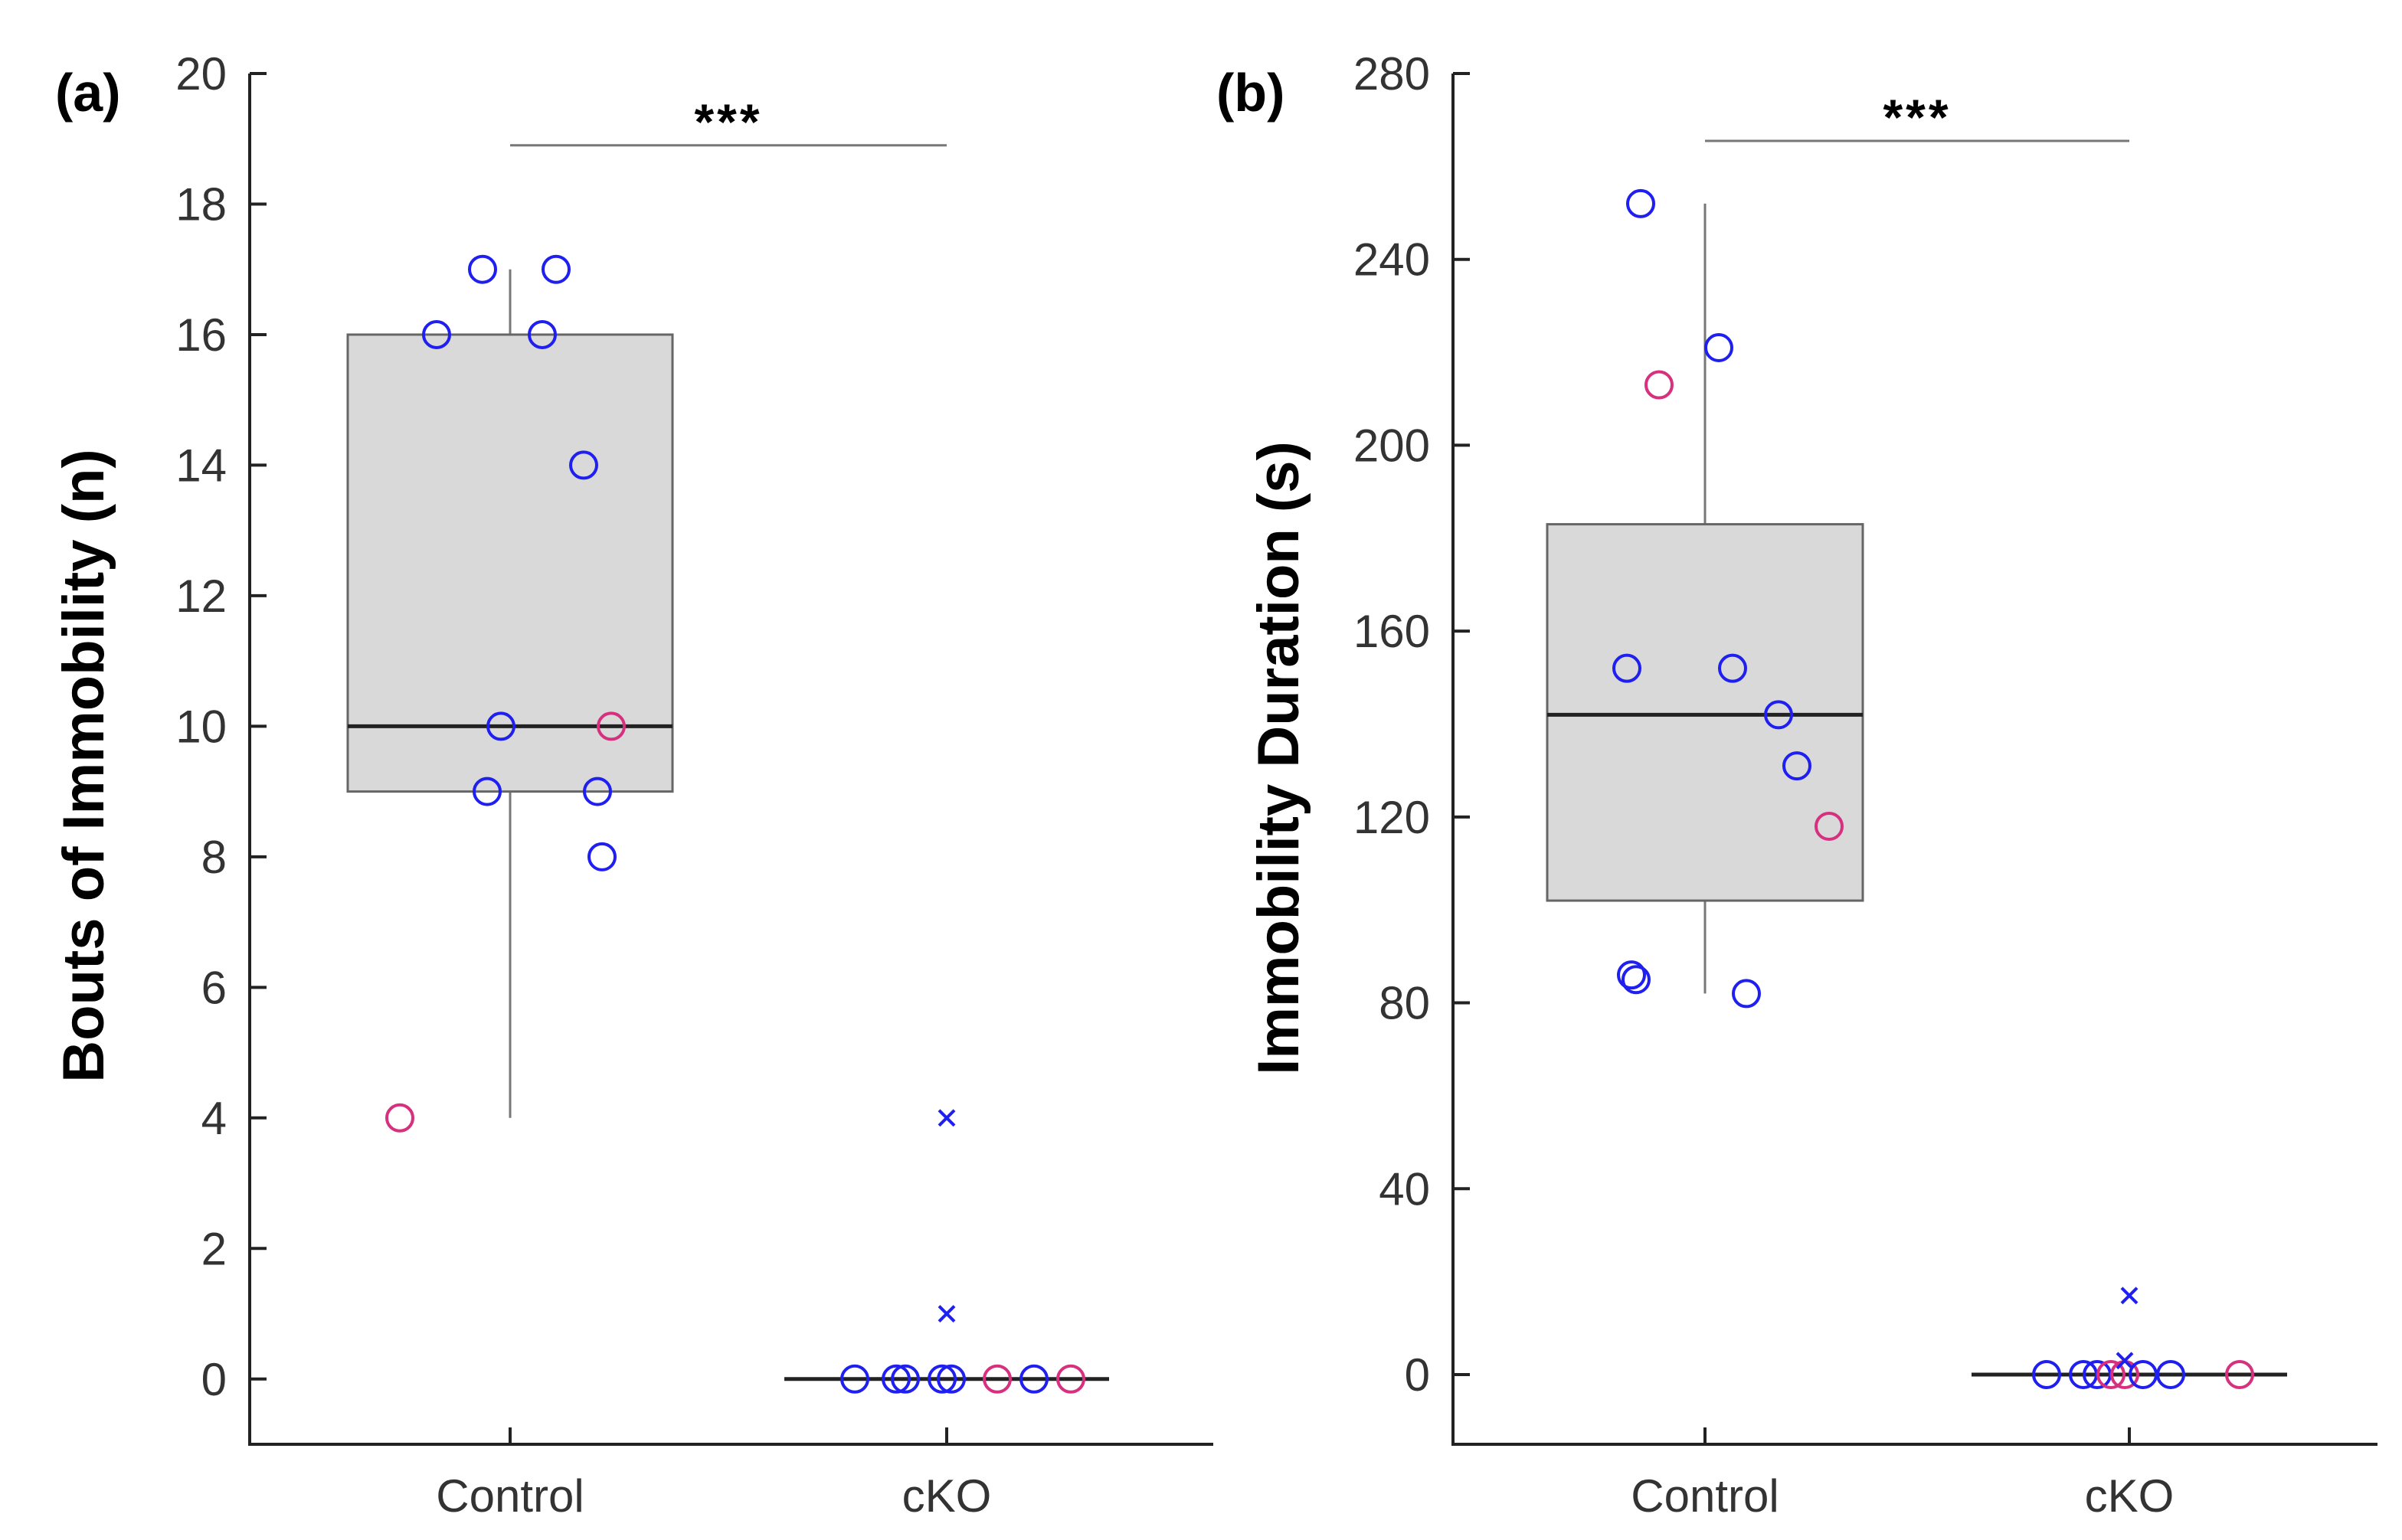  Describe the element at coordinates (1391, 445) in the screenshot. I see `panel-b-y-tick-label: 200` at that location.